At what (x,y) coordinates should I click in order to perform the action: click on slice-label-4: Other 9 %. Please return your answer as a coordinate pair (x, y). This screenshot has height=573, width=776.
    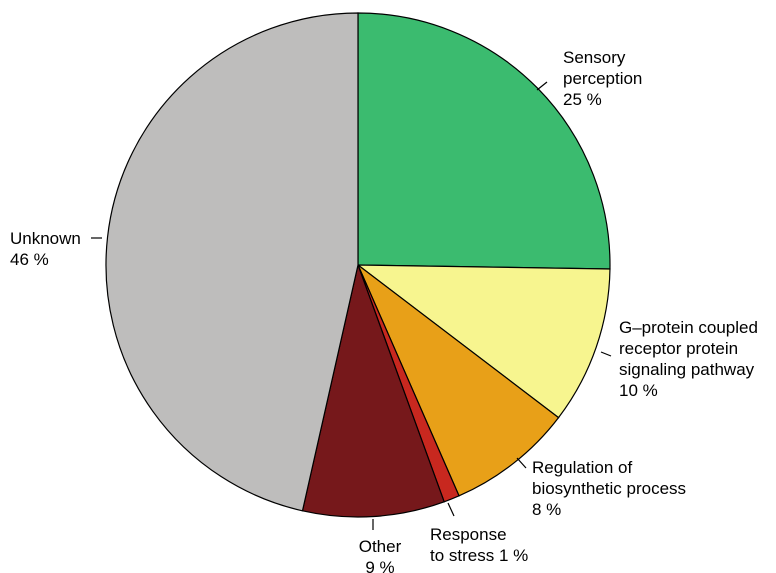
    Looking at the image, I should click on (380, 555).